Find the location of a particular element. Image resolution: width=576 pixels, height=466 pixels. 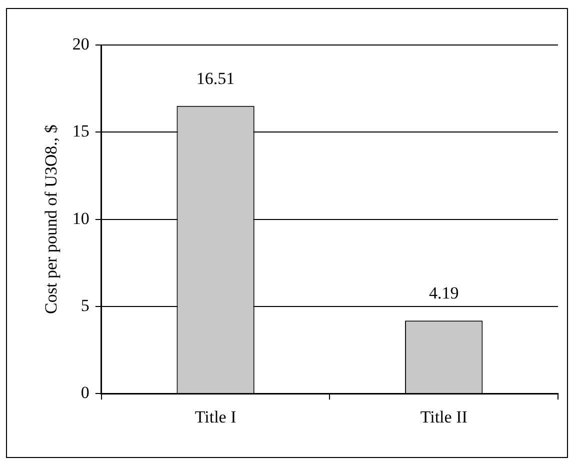

y-tick-label: 20 is located at coordinates (81, 44).